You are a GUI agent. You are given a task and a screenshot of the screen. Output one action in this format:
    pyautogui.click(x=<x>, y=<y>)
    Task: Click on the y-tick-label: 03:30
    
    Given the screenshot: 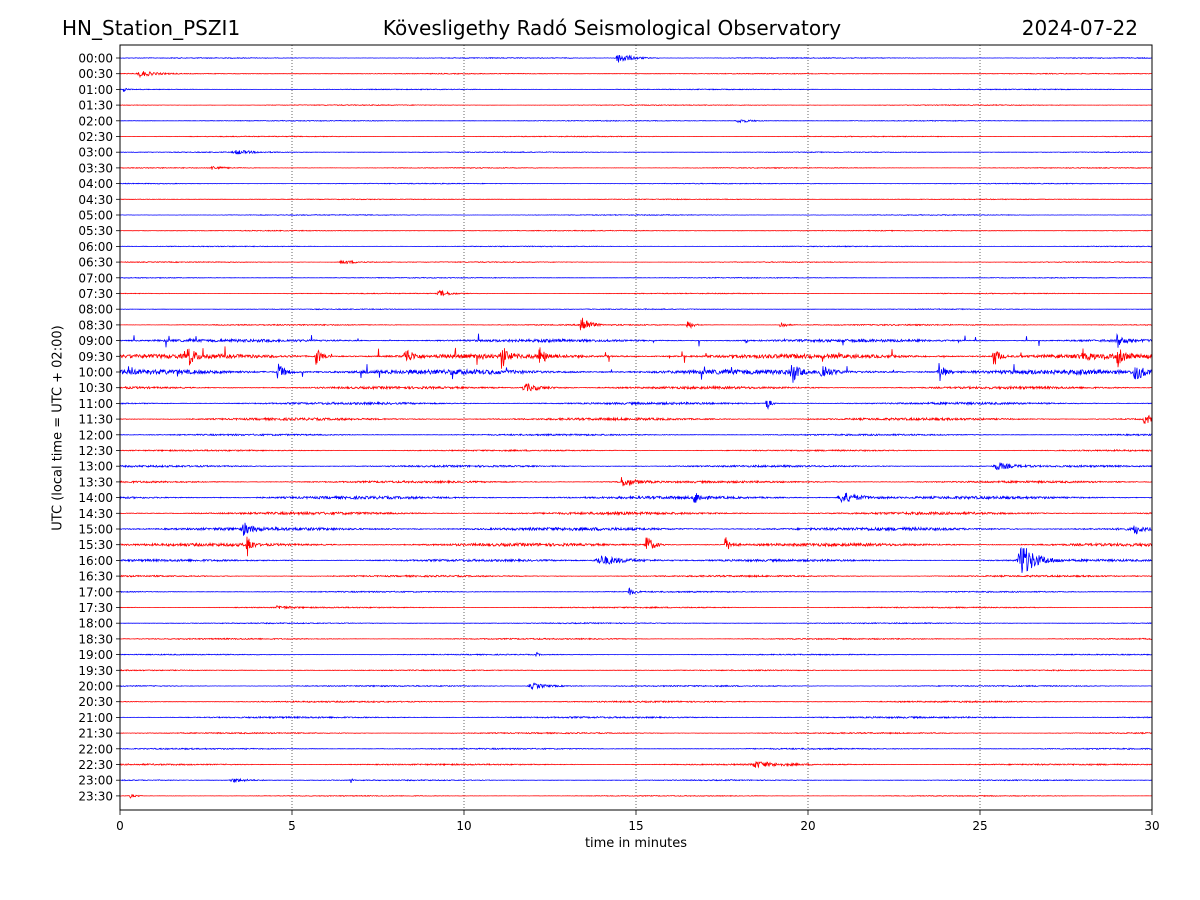 What is the action you would take?
    pyautogui.click(x=95, y=168)
    